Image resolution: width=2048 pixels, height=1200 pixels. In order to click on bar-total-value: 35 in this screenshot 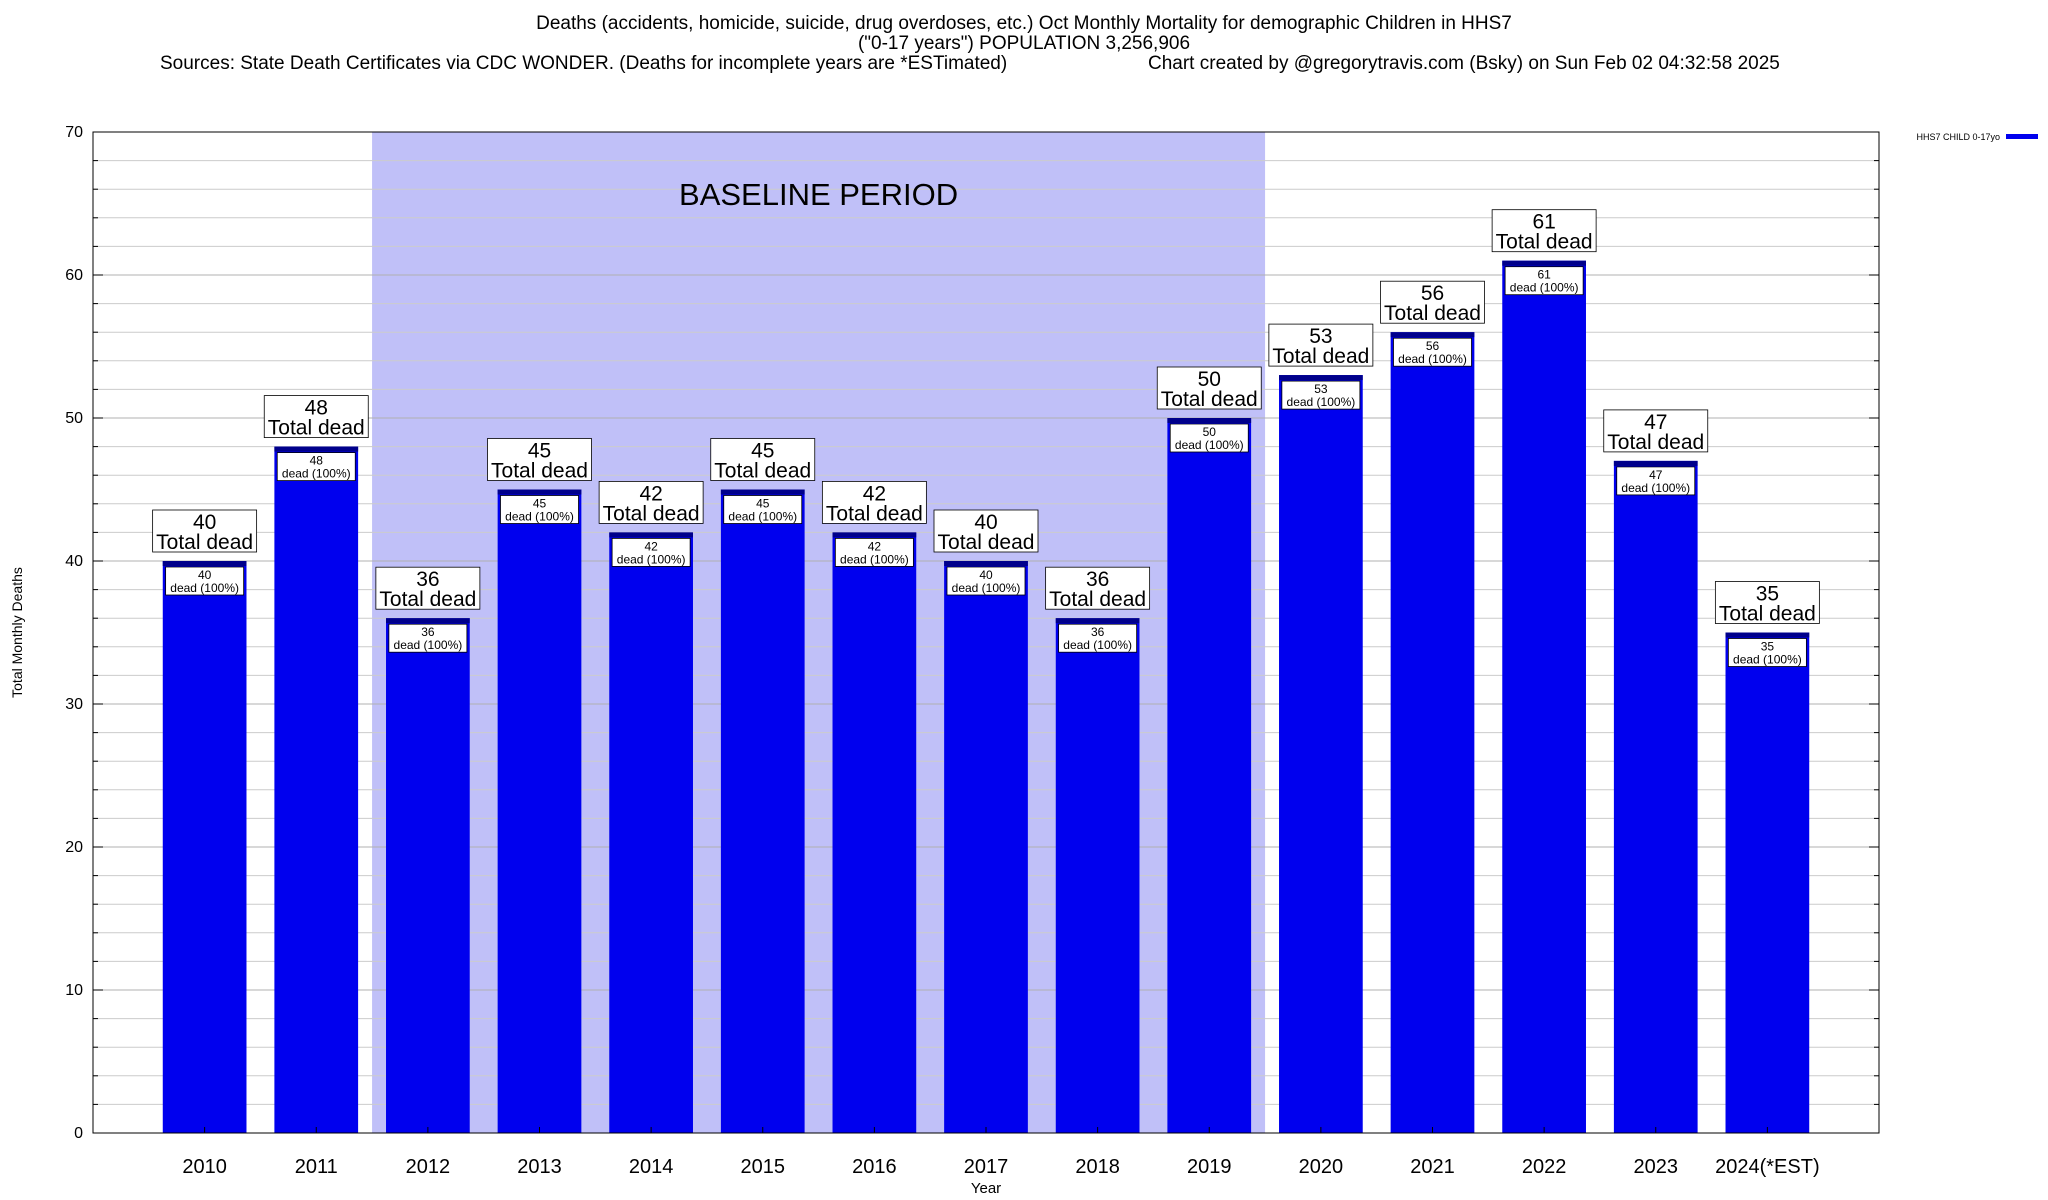, I will do `click(1767, 594)`.